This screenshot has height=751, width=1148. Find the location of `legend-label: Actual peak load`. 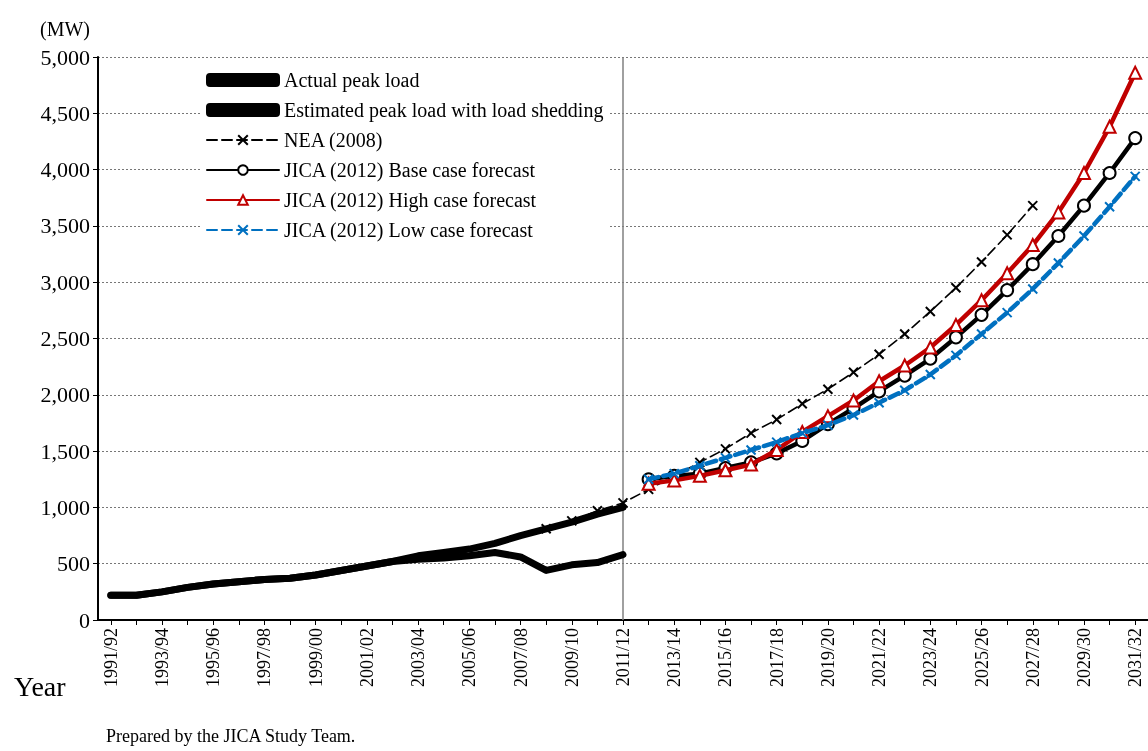

legend-label: Actual peak load is located at coordinates (352, 80).